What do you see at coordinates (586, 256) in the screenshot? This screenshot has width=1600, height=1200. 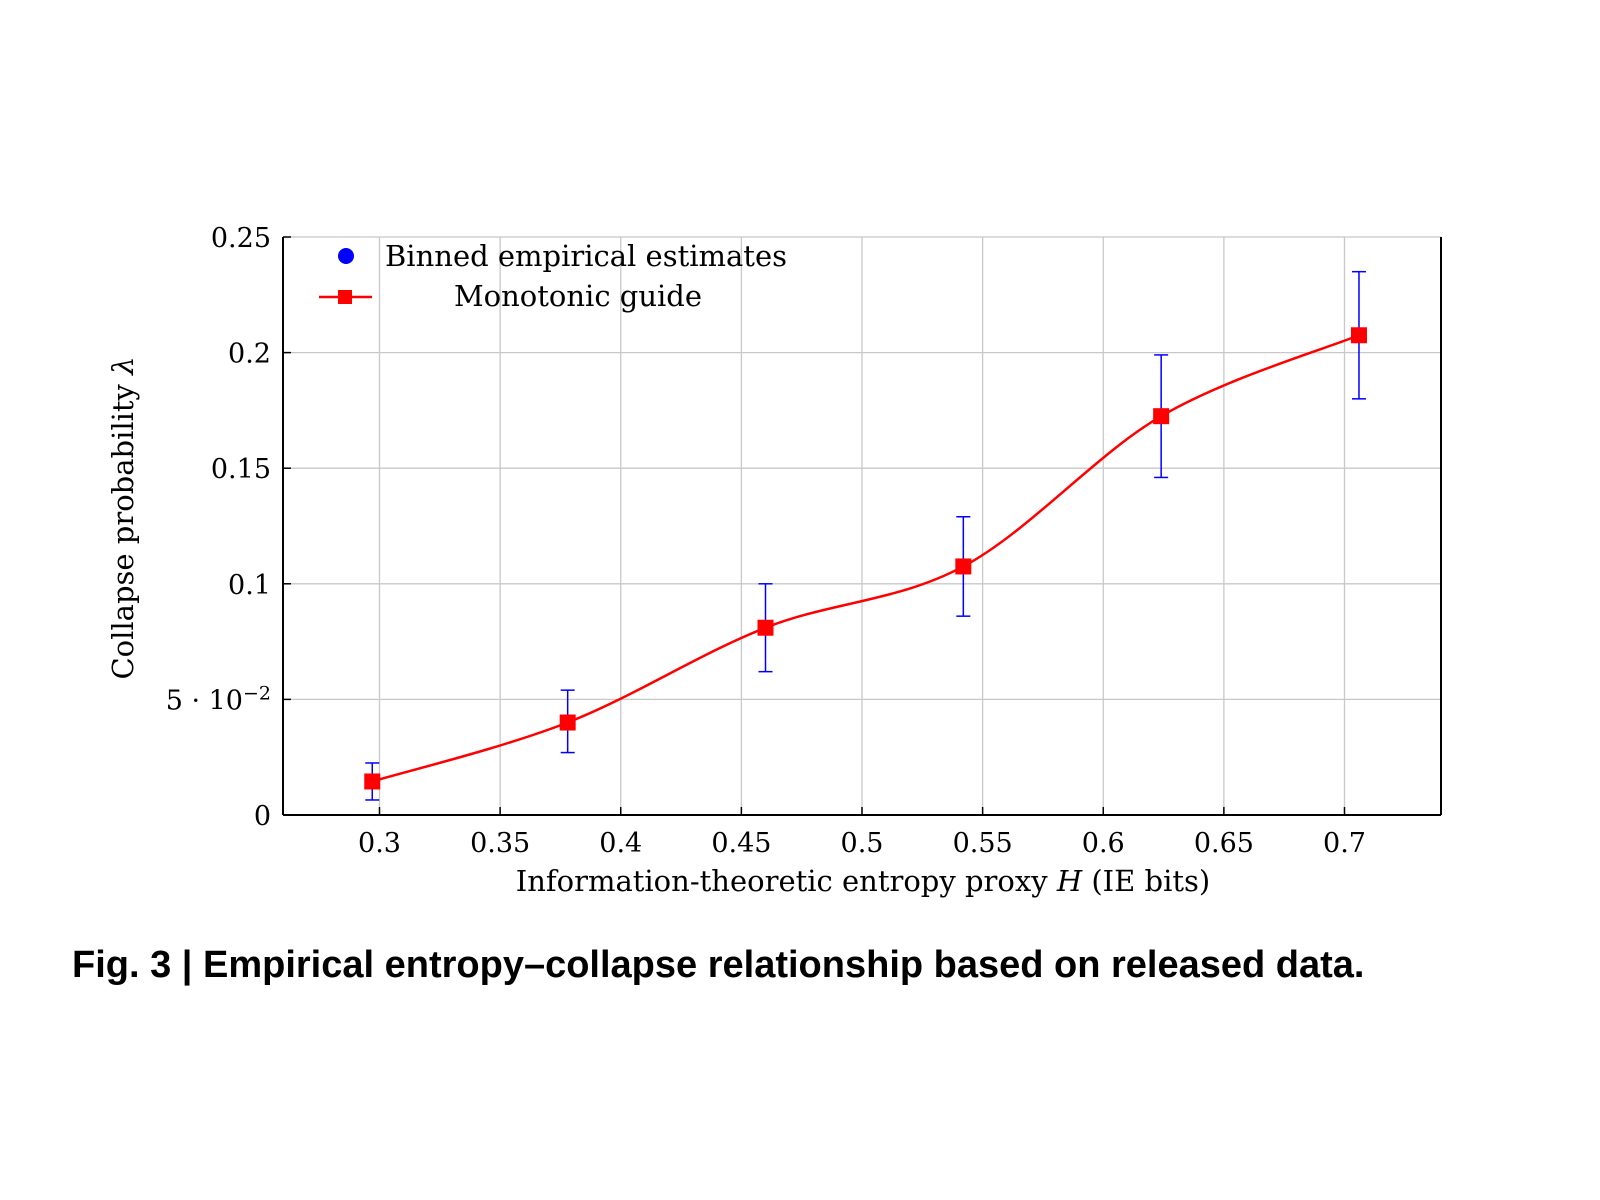 I see `legend-label-binned: Binned empirical estimates` at bounding box center [586, 256].